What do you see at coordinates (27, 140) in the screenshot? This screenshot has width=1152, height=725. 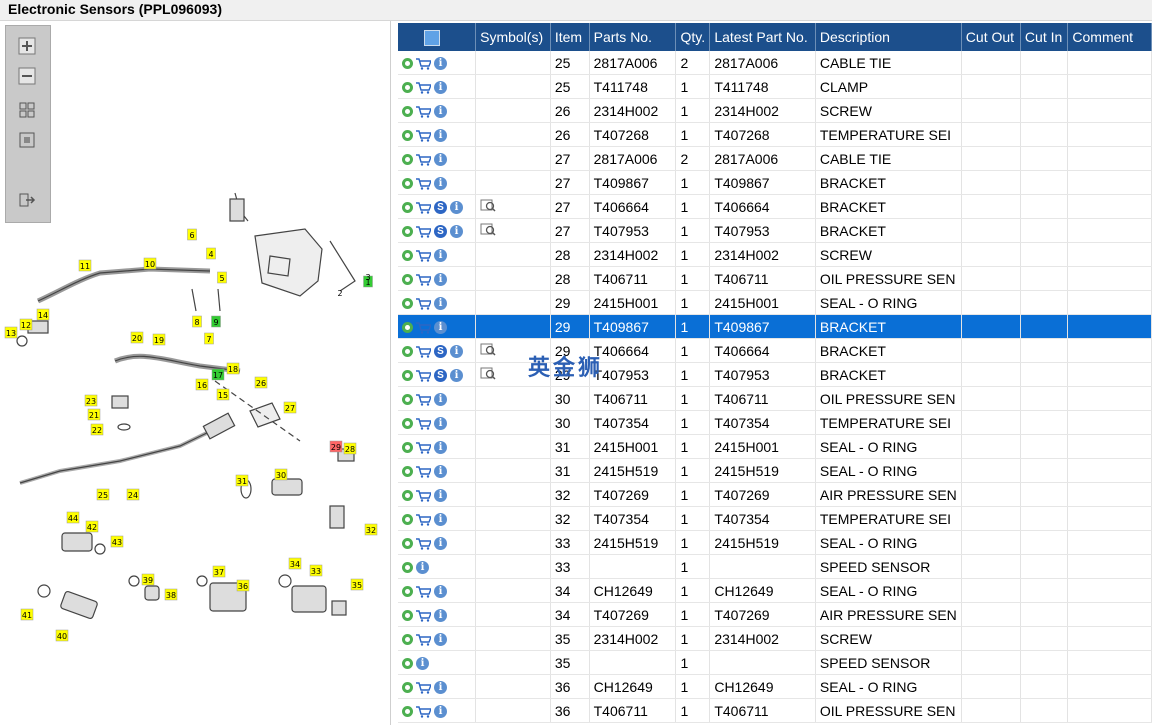 I see `actual-size-button` at bounding box center [27, 140].